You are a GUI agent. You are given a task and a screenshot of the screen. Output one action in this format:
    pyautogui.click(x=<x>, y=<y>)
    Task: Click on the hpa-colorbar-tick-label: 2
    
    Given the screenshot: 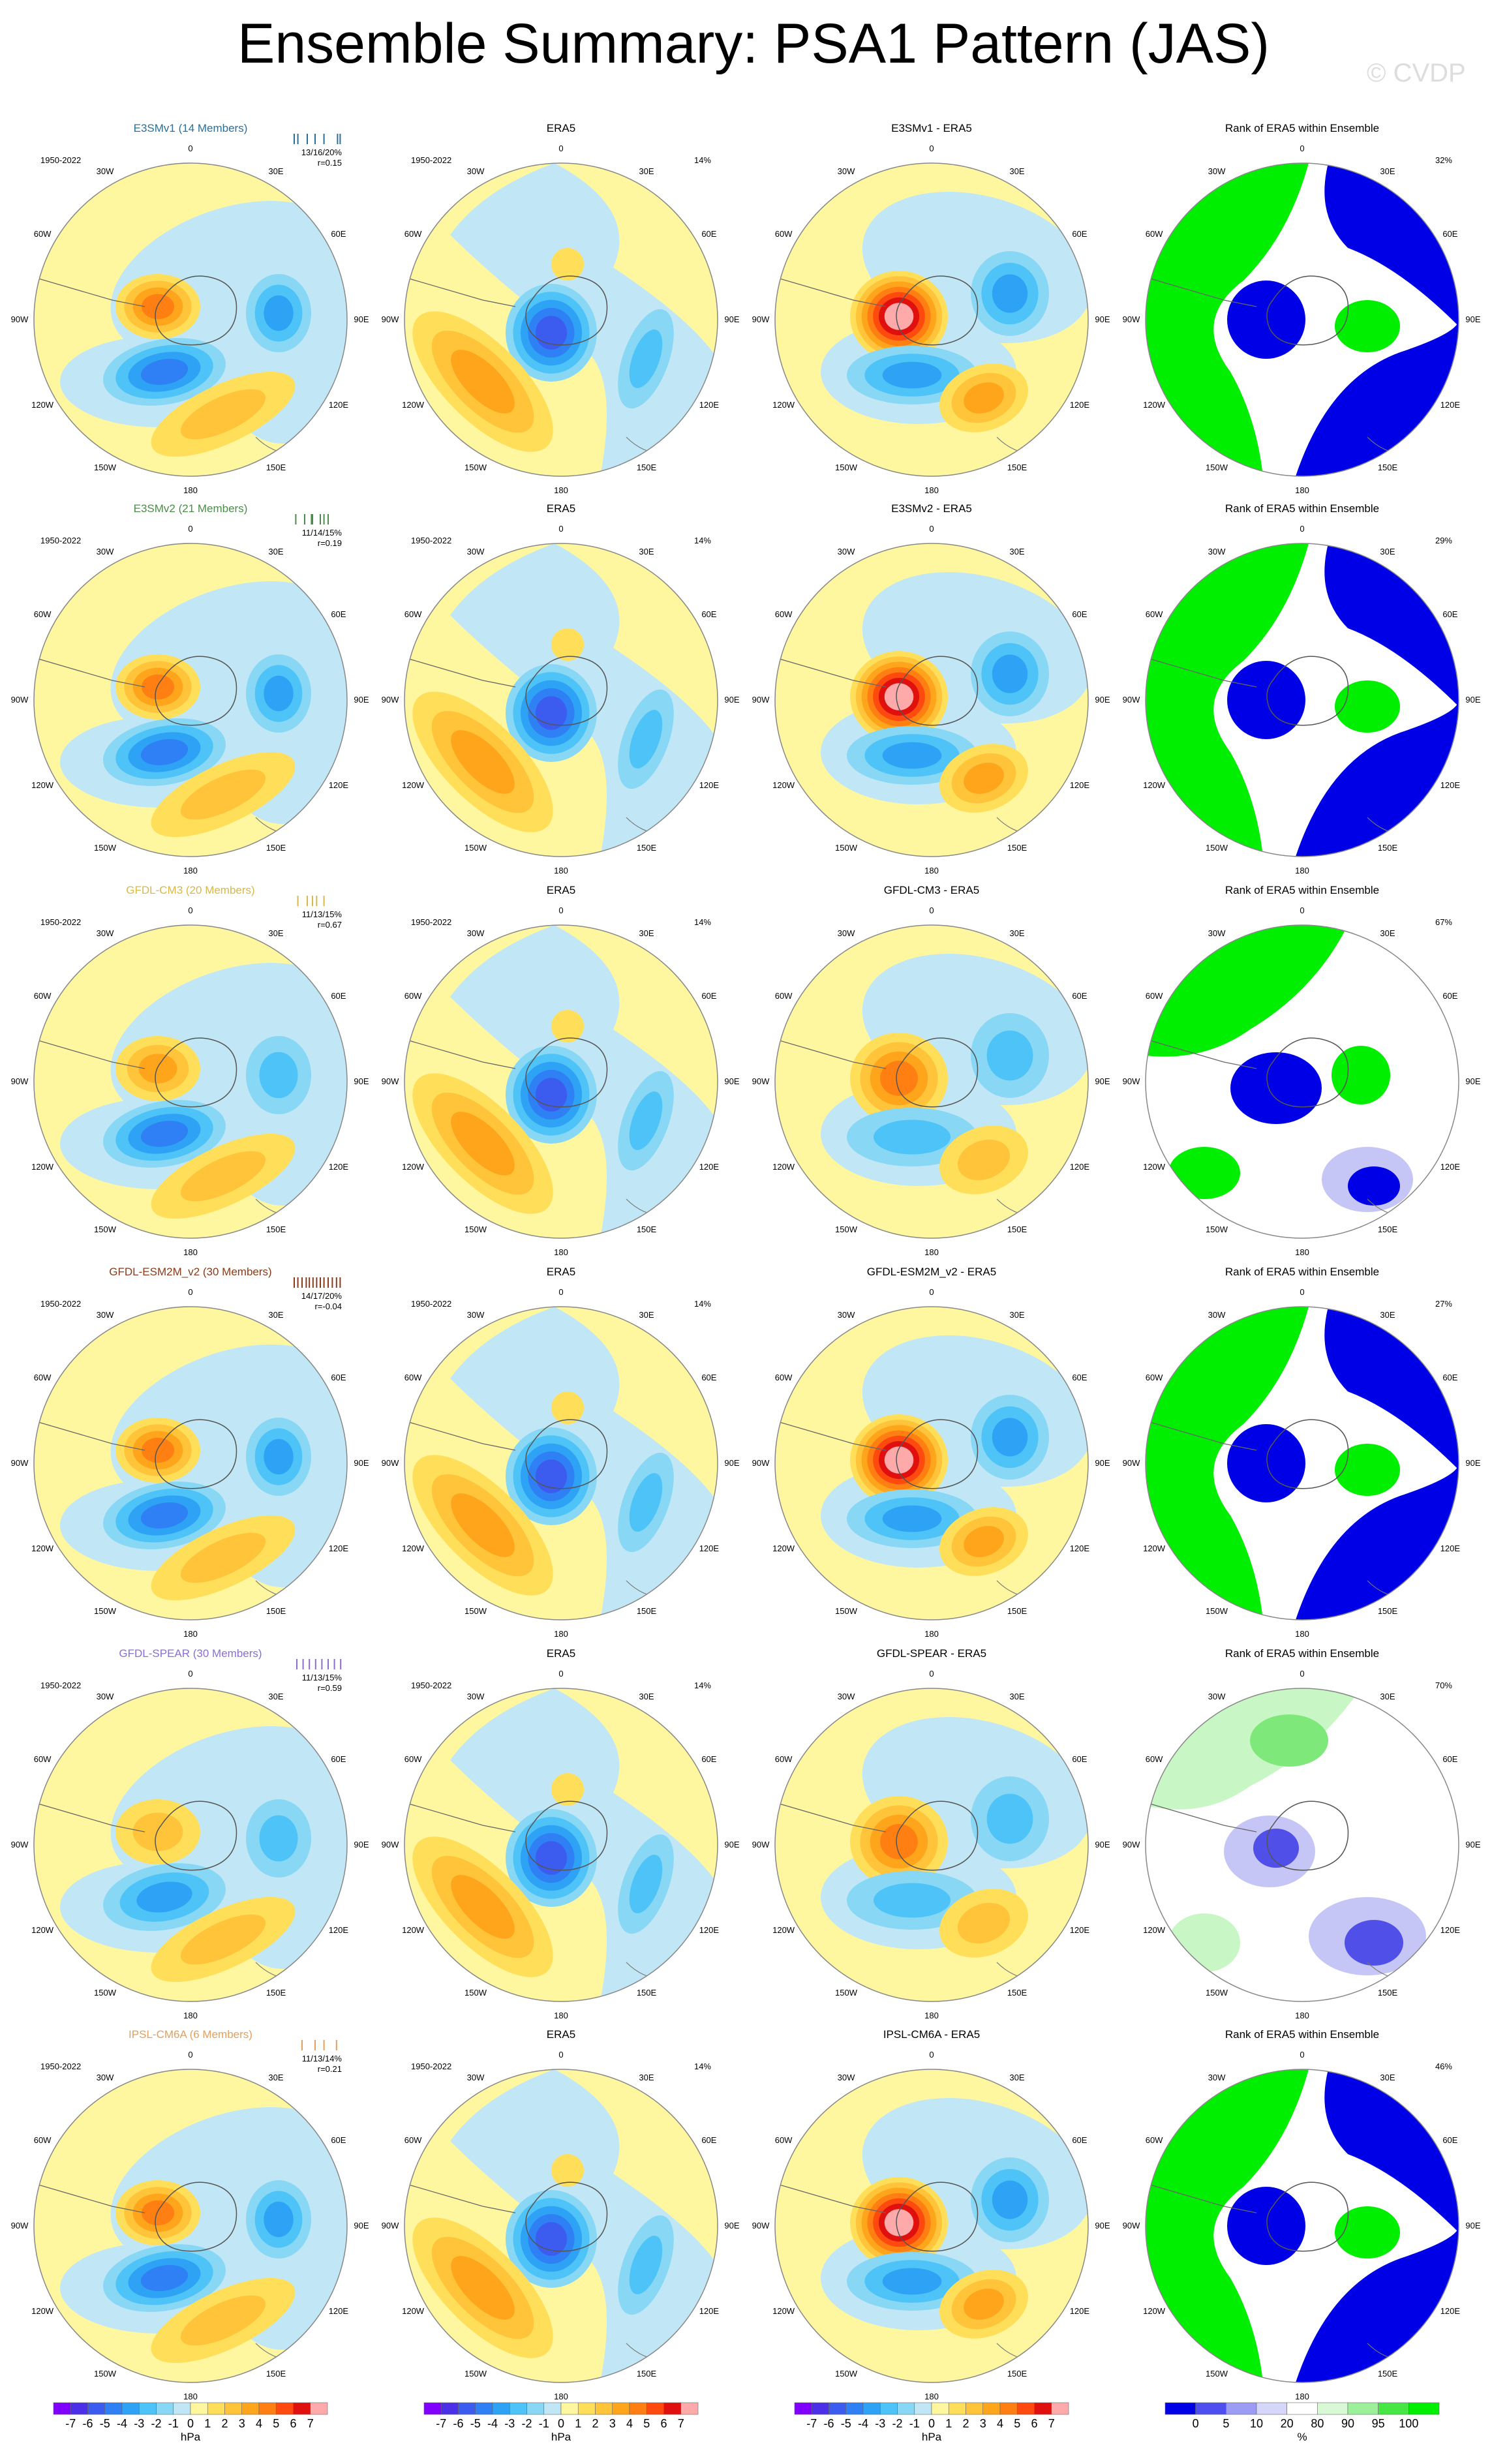 What is the action you would take?
    pyautogui.click(x=224, y=2423)
    